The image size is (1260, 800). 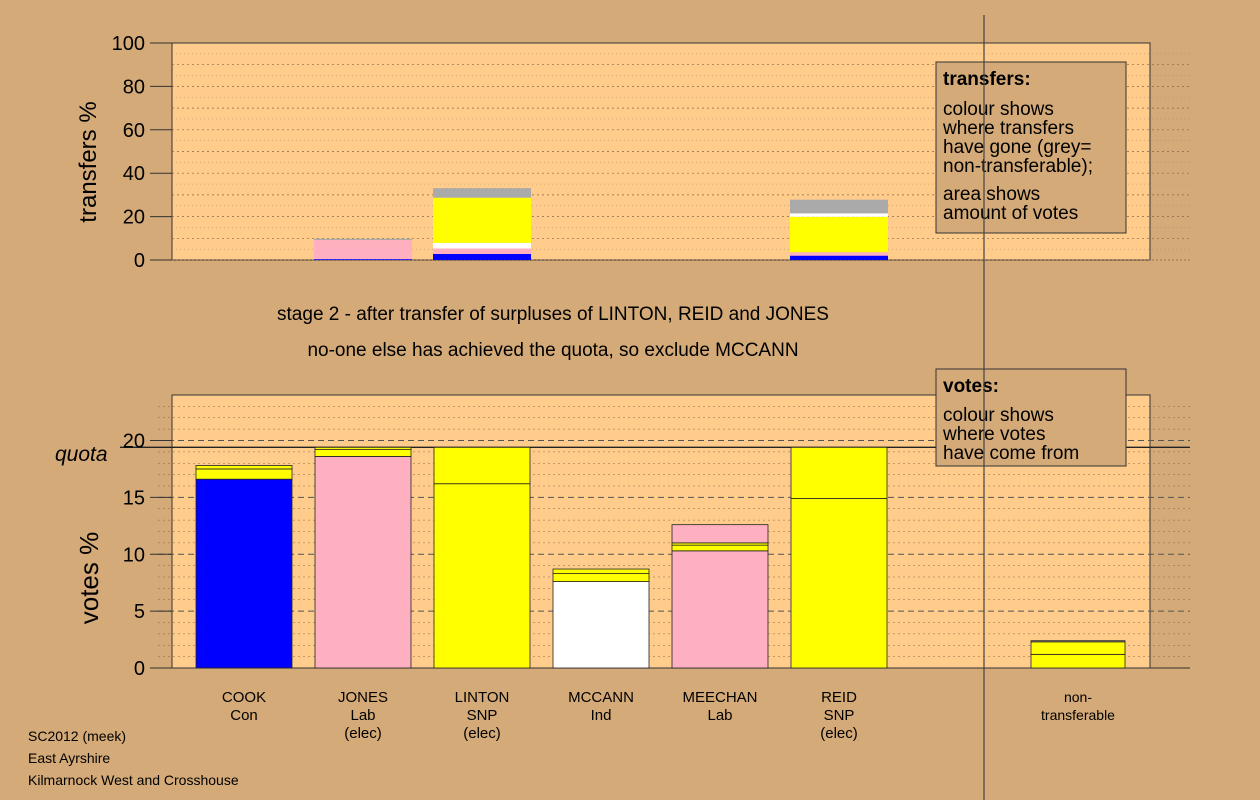 What do you see at coordinates (1078, 697) in the screenshot?
I see `candidate-name: non-` at bounding box center [1078, 697].